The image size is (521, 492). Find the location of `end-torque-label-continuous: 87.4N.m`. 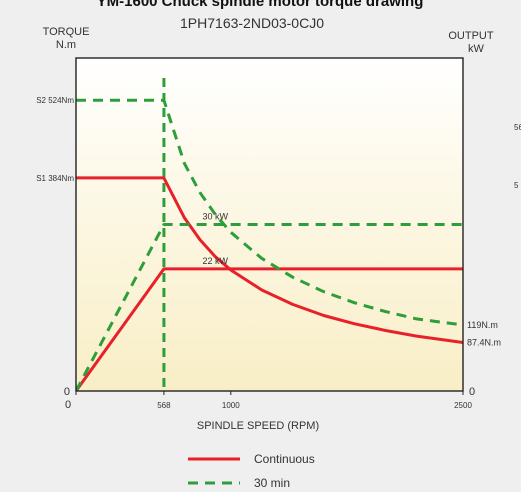

end-torque-label-continuous: 87.4N.m is located at coordinates (484, 342).